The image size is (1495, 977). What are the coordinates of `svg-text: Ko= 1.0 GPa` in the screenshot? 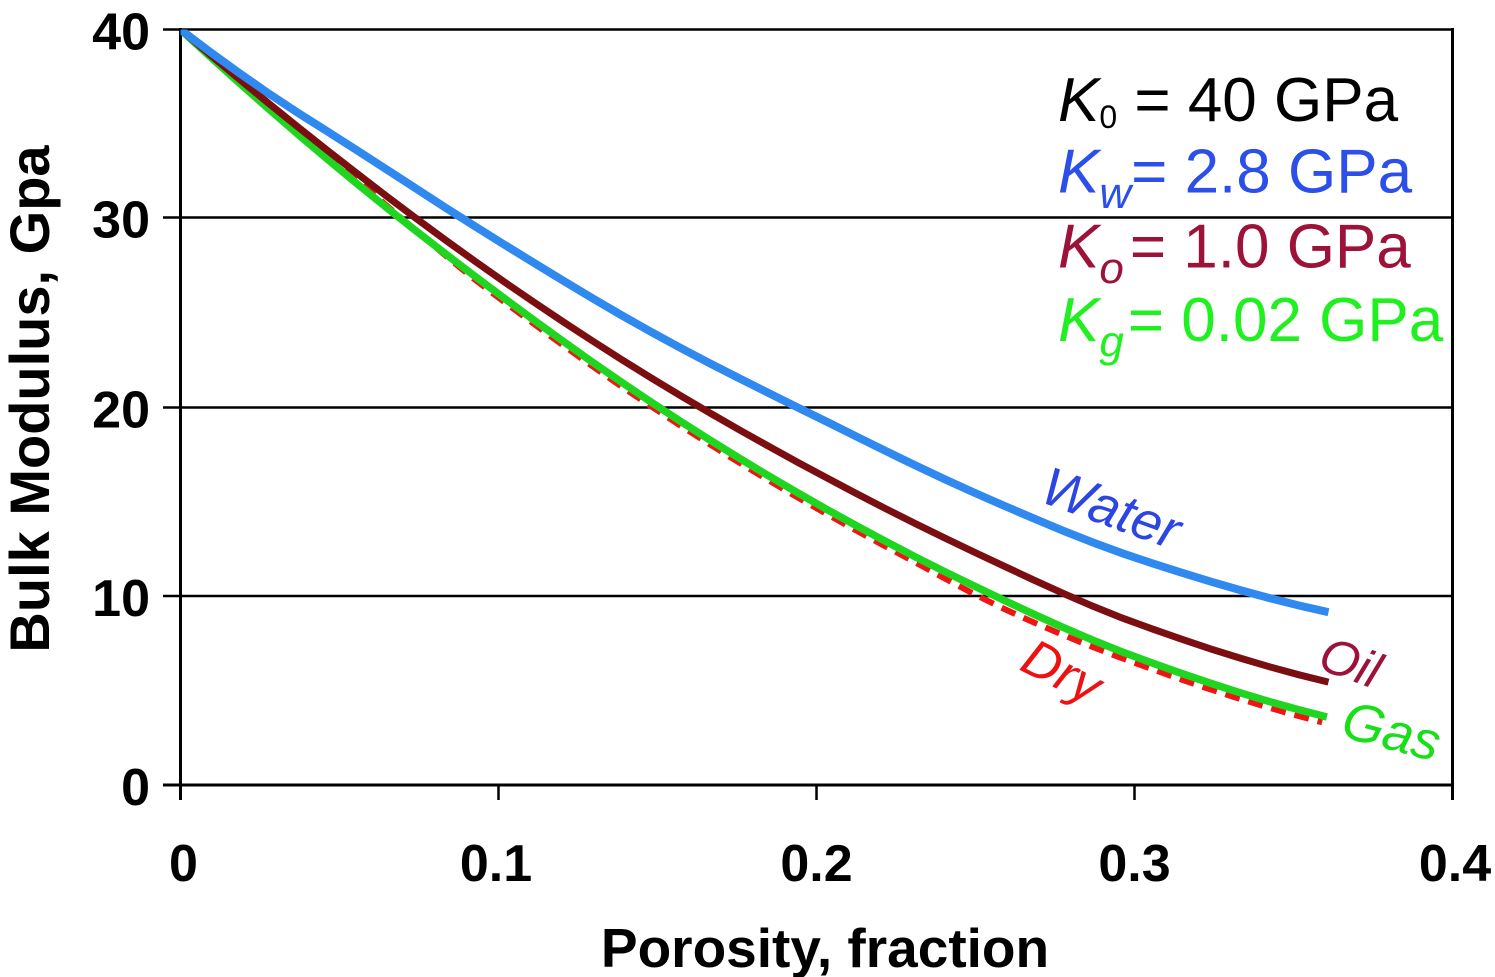 It's located at (1234, 253).